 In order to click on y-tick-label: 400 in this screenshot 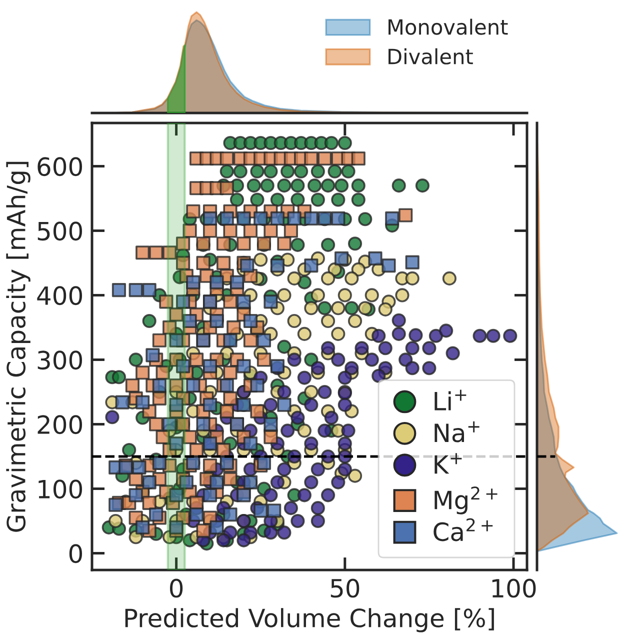, I will do `click(59, 296)`.